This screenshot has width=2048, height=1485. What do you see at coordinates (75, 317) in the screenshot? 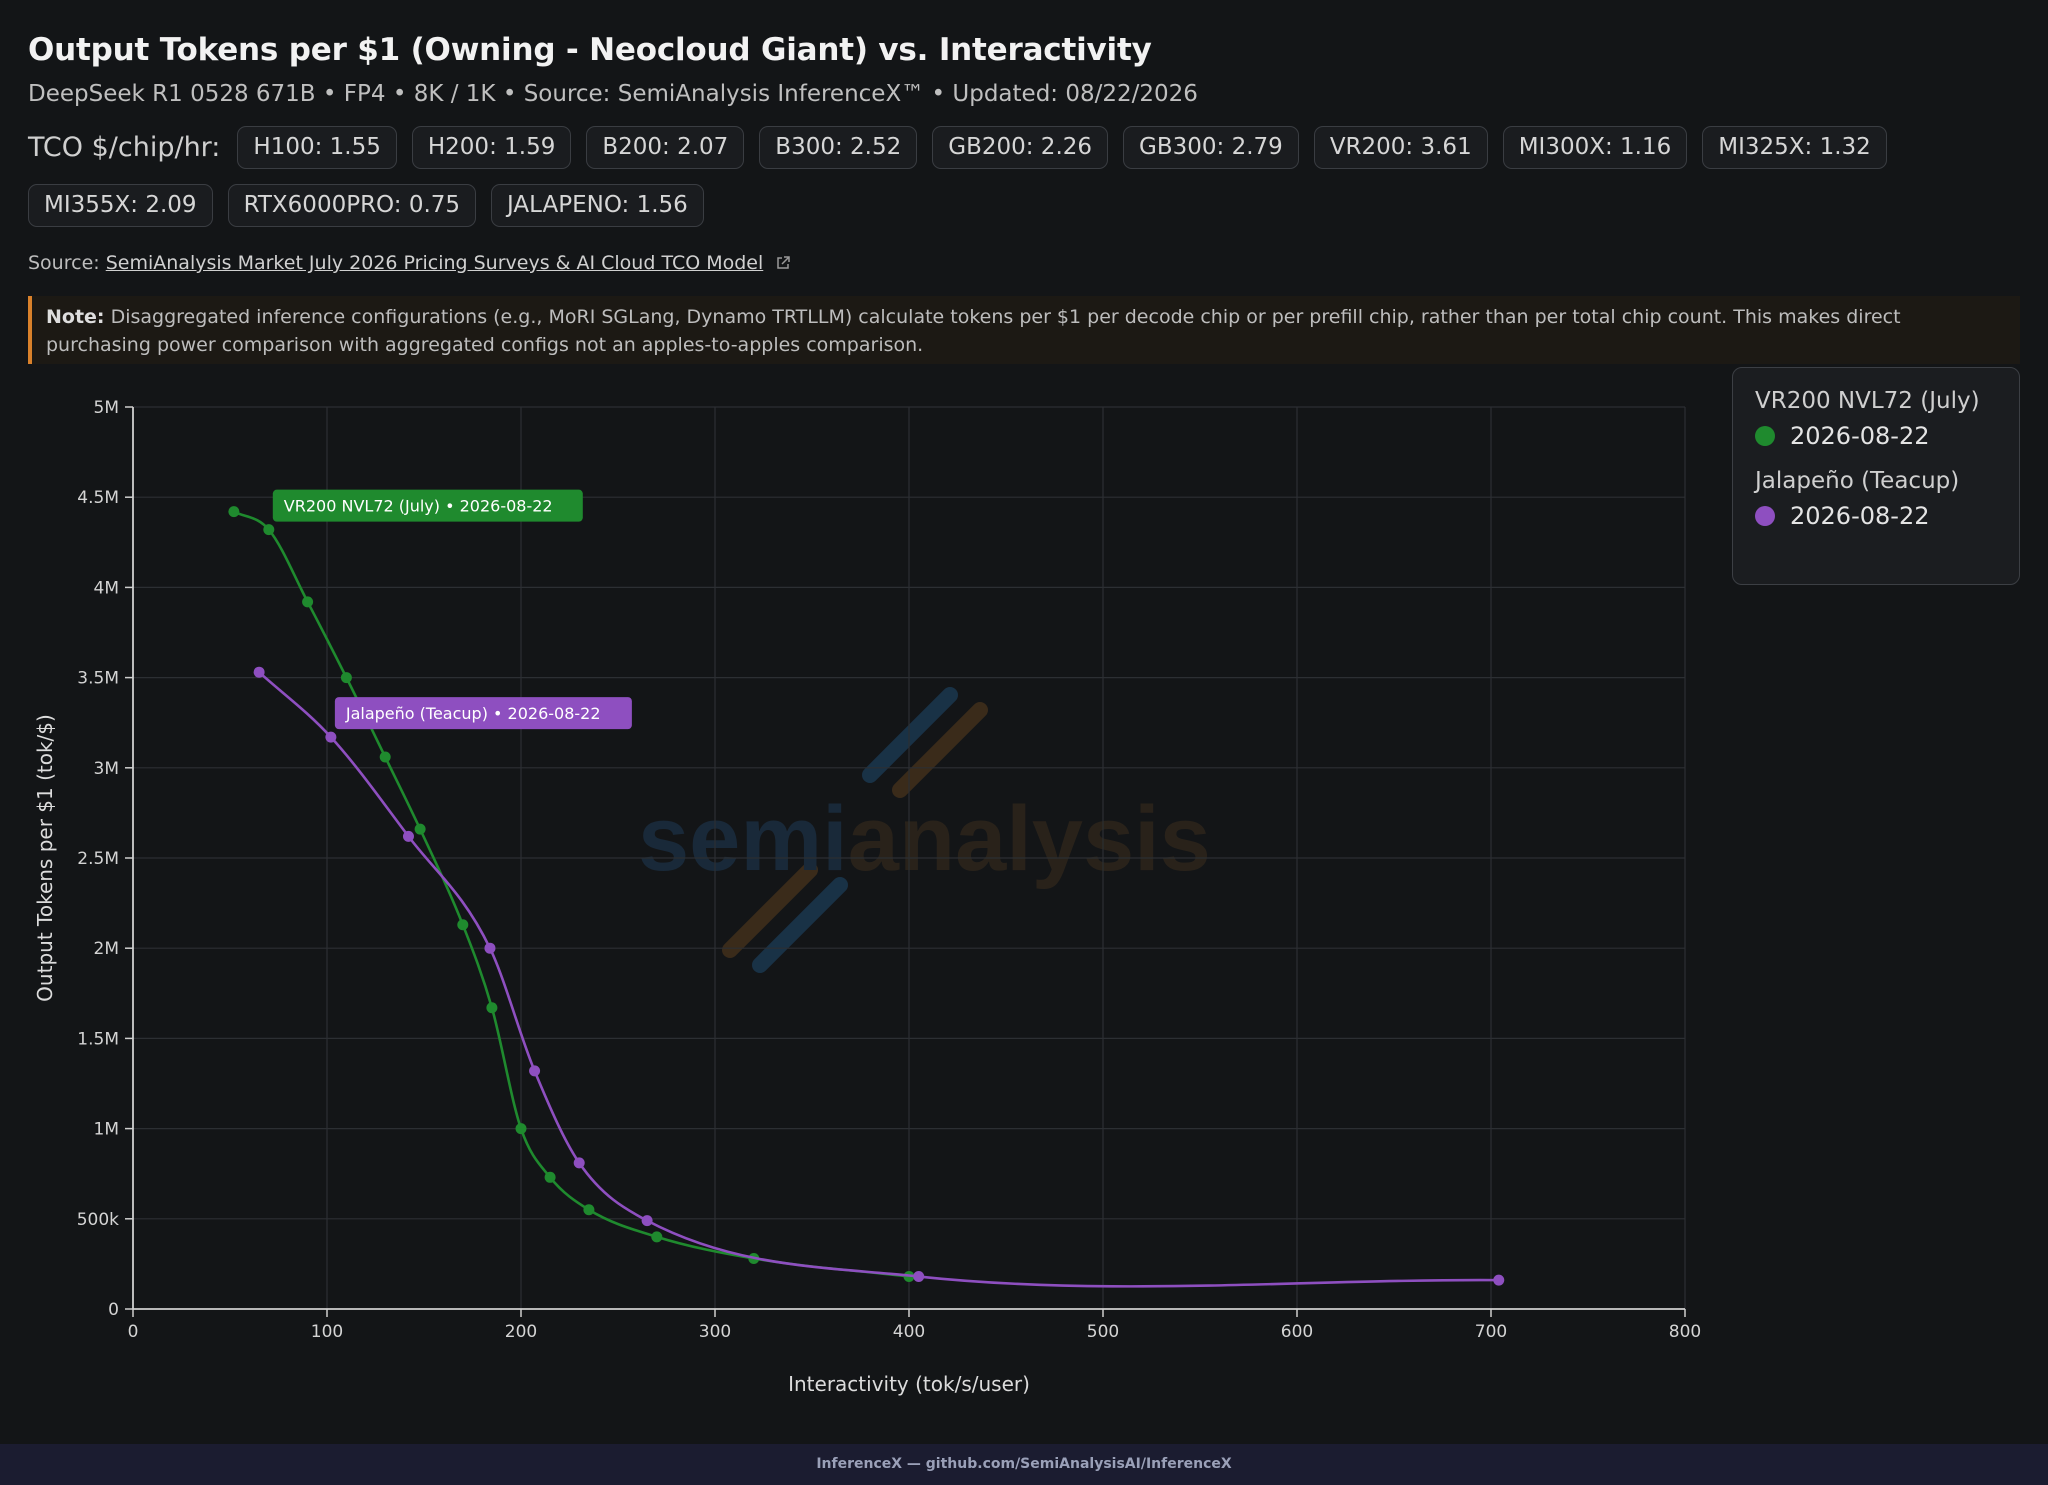
I see `note-label: Note:` at bounding box center [75, 317].